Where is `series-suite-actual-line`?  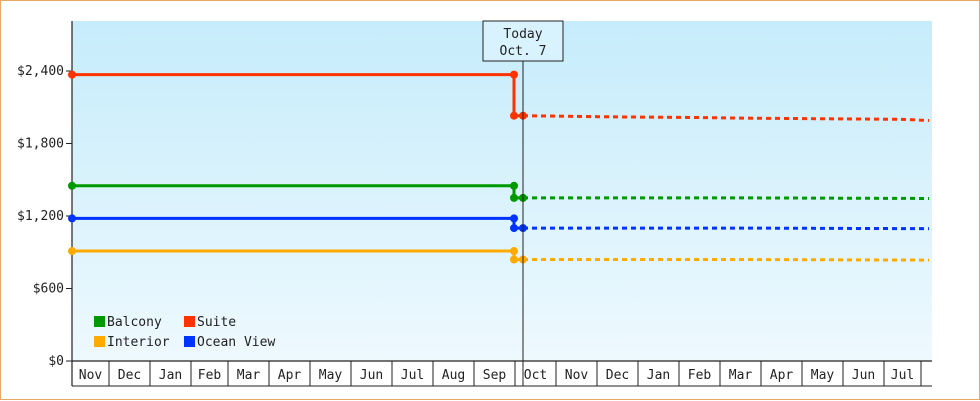 series-suite-actual-line is located at coordinates (297, 95).